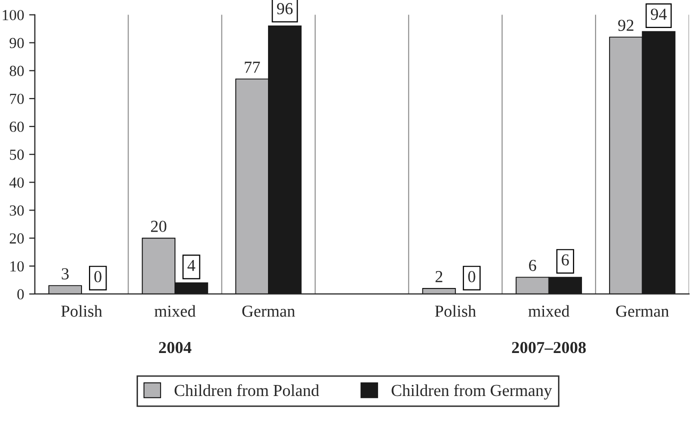  Describe the element at coordinates (439, 276) in the screenshot. I see `data-label: 2` at that location.